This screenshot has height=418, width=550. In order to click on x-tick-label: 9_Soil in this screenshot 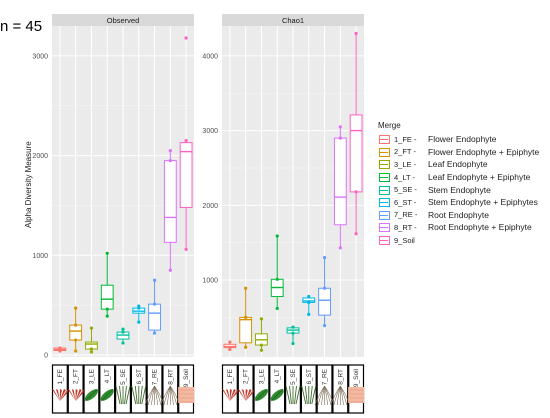, I will do `click(186, 377)`.